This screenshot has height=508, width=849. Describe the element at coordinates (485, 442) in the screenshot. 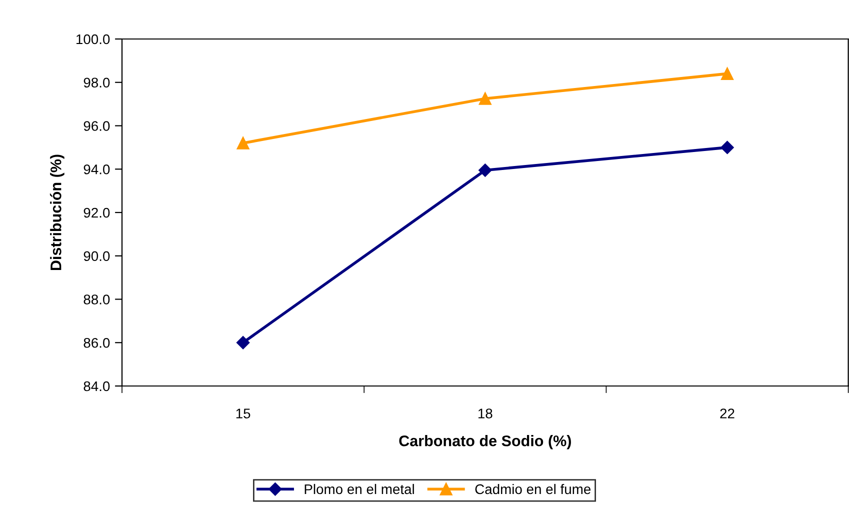

I see `x-axis-title: Carbonato de Sodio (%)` at that location.